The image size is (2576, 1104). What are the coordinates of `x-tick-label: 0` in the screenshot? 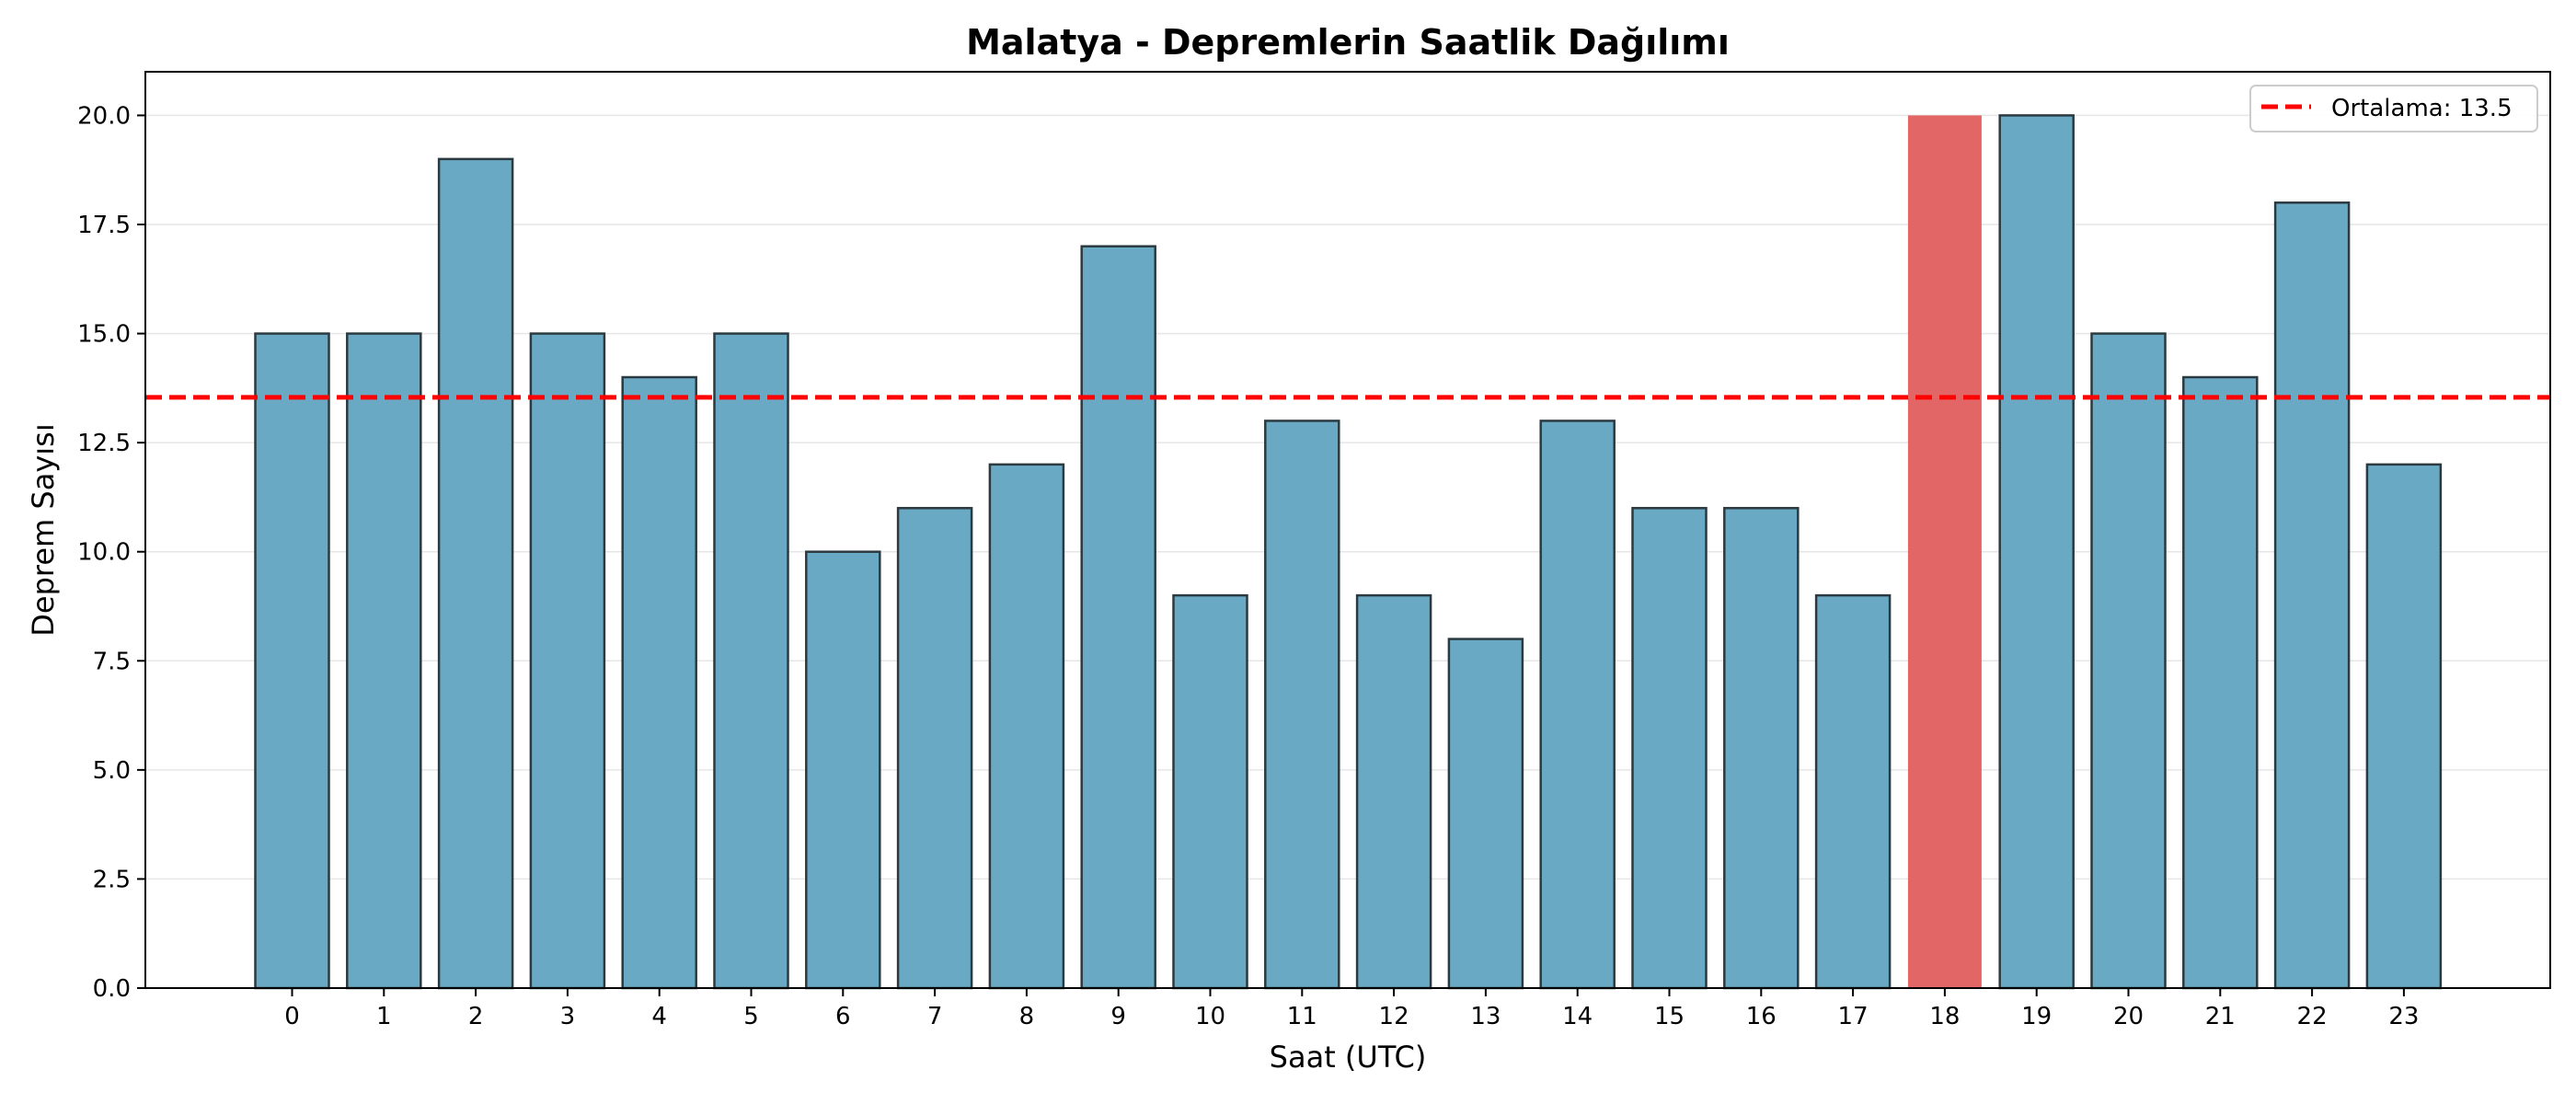 It's located at (292, 1016).